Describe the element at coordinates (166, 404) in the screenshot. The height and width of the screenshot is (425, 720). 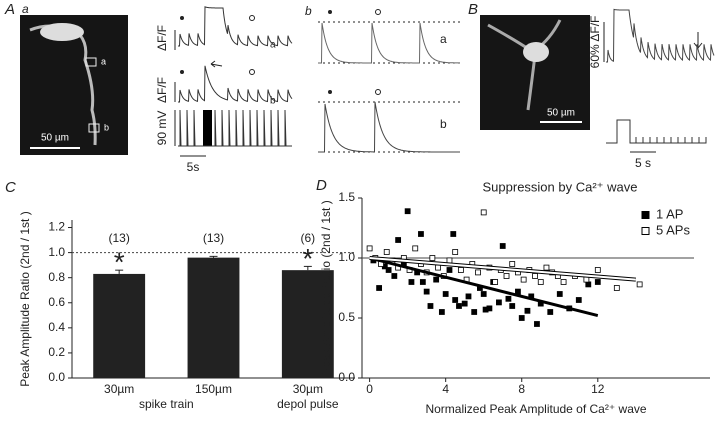
I see `group-label: spike train` at that location.